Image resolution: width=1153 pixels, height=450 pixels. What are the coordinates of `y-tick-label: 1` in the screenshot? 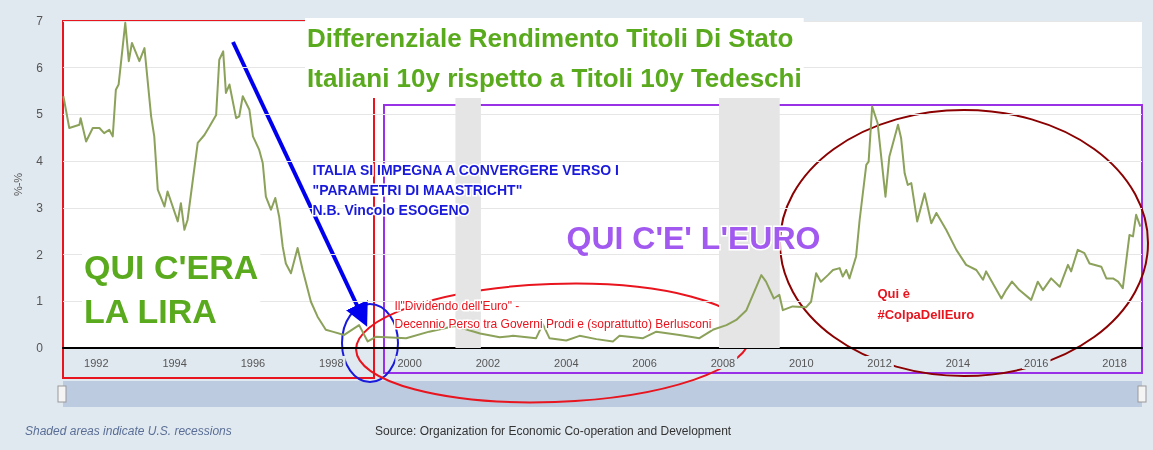 It's located at (40, 301).